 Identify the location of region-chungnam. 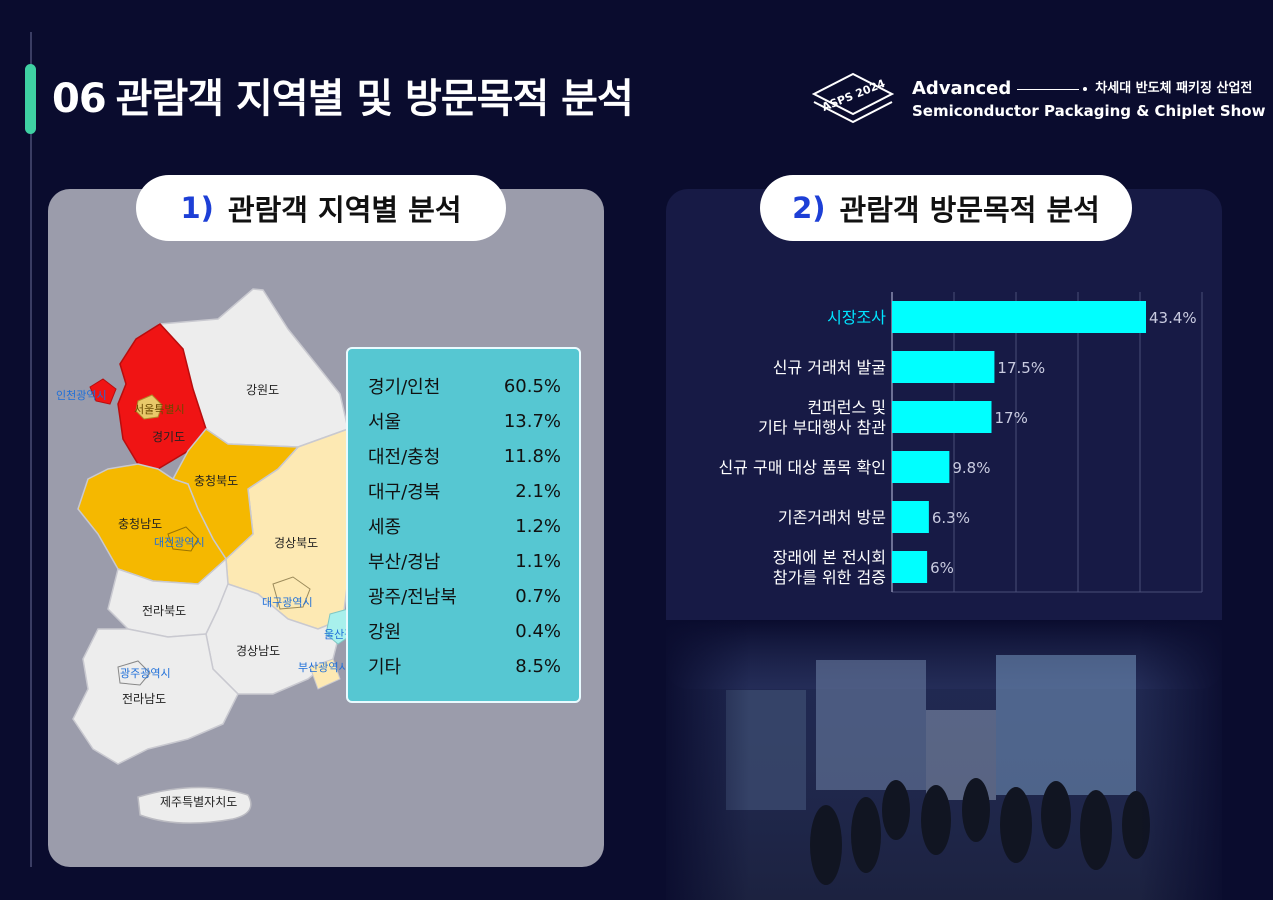
(152, 524).